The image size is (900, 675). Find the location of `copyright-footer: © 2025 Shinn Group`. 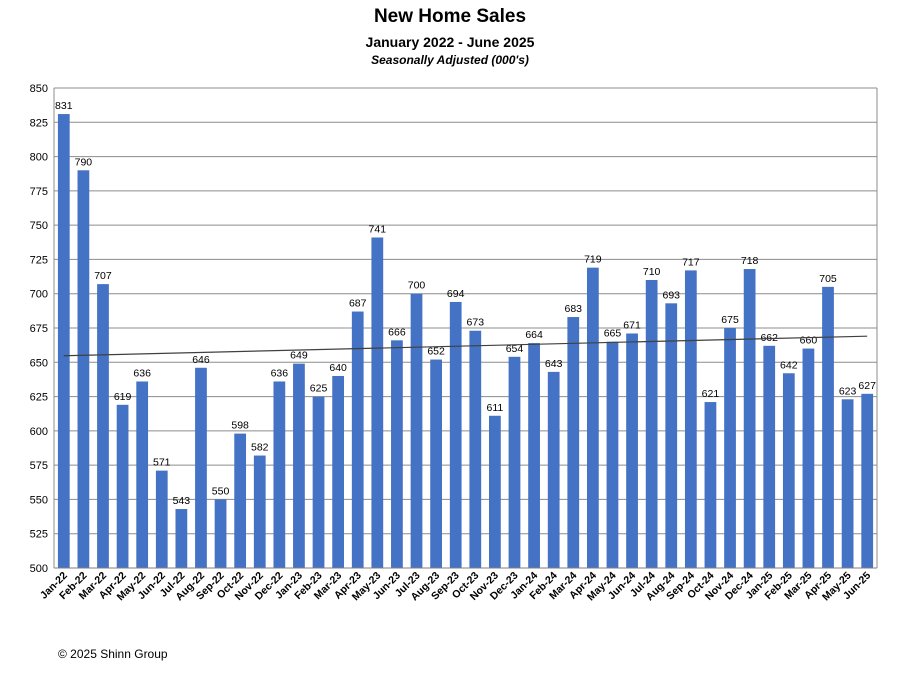

copyright-footer: © 2025 Shinn Group is located at coordinates (113, 654).